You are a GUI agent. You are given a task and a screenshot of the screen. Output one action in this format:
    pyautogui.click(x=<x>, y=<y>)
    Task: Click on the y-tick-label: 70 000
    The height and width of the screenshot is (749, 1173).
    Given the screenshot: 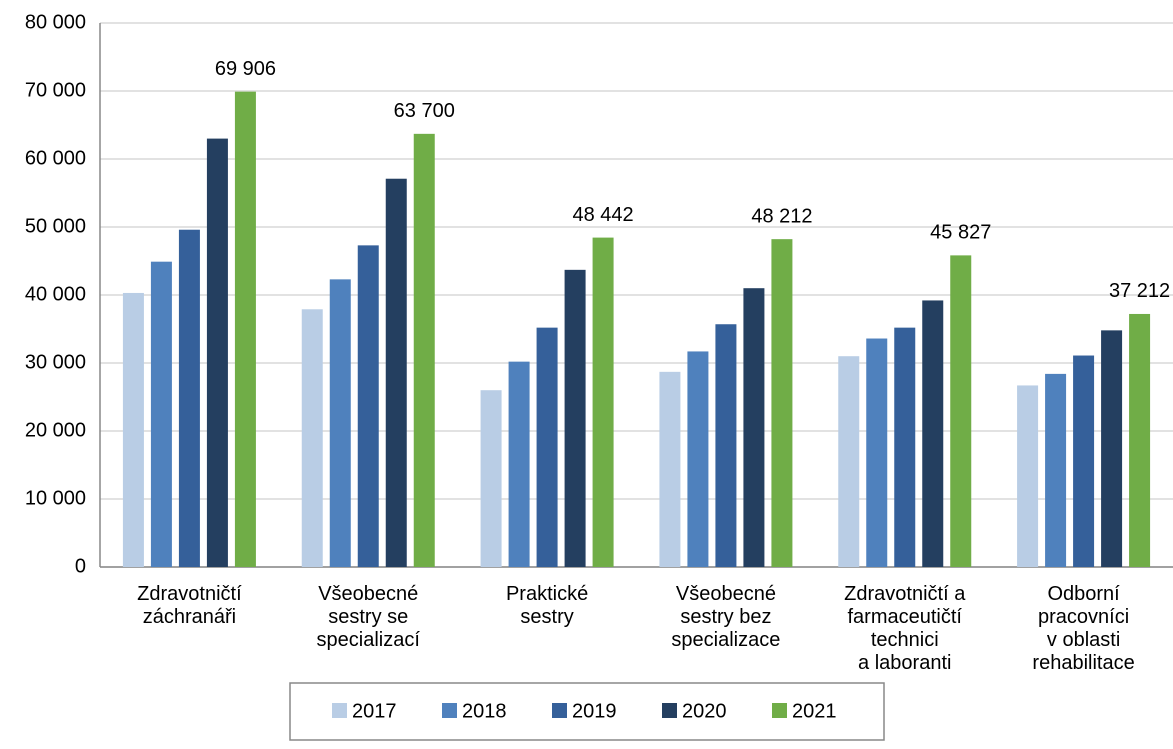 What is the action you would take?
    pyautogui.click(x=55, y=90)
    